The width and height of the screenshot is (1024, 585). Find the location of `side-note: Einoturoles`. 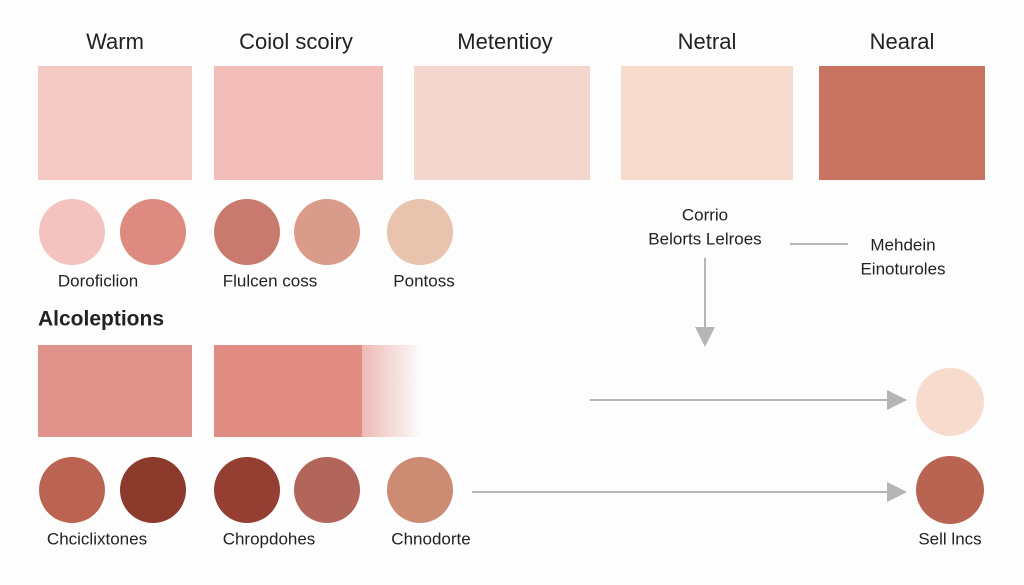

side-note: Einoturoles is located at coordinates (902, 268).